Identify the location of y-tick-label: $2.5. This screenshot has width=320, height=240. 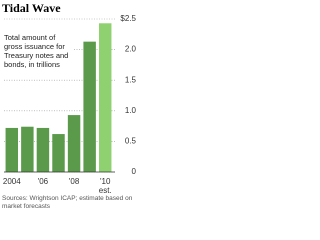
(128, 18).